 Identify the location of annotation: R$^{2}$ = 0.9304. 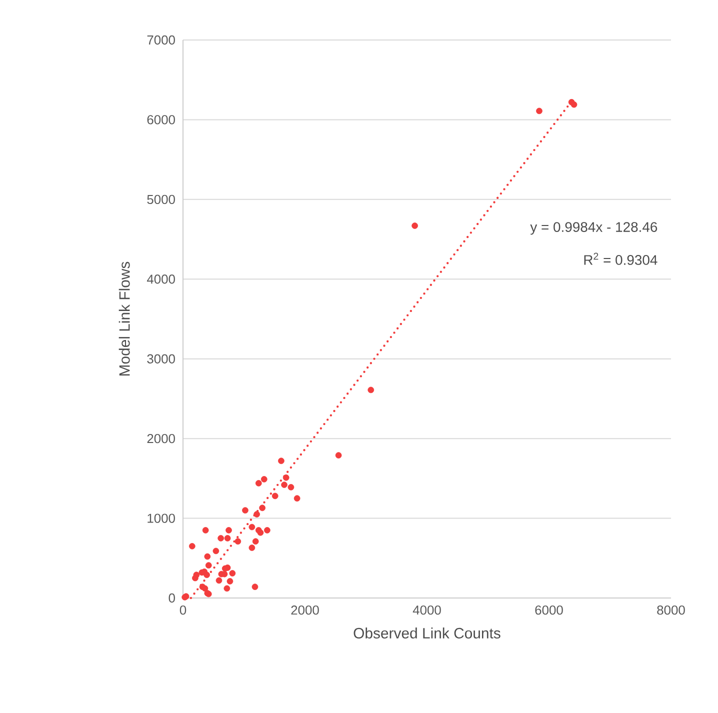
(621, 258).